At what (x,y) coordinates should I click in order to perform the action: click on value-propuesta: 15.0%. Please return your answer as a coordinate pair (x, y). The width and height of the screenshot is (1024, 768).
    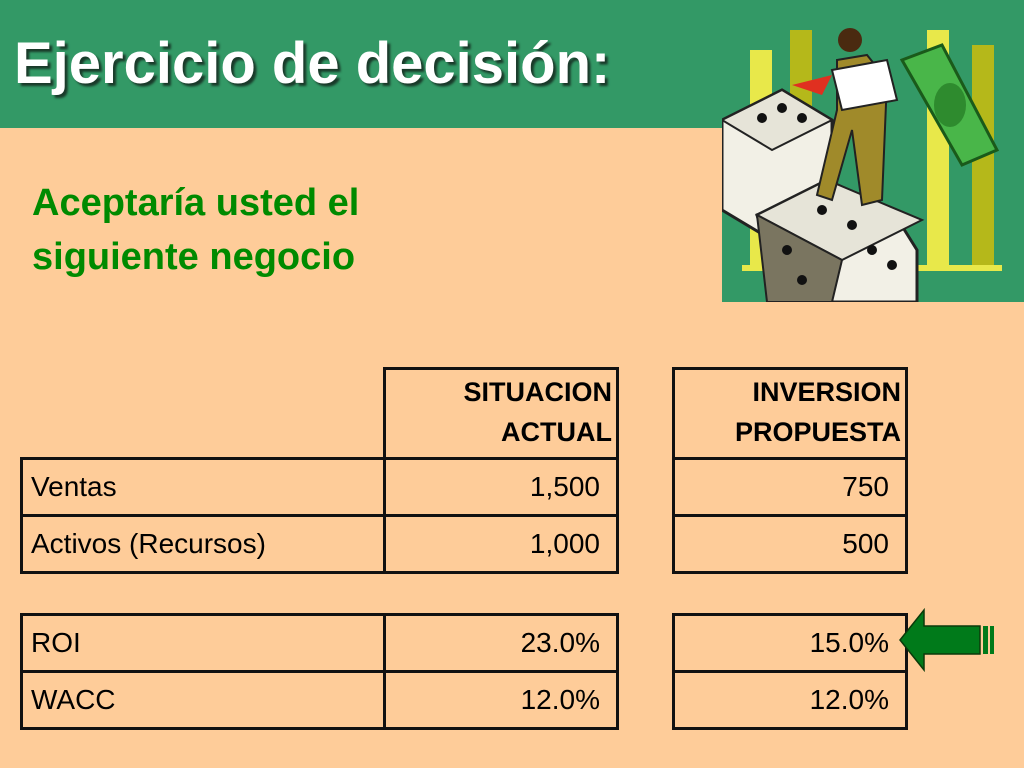
    Looking at the image, I should click on (790, 643).